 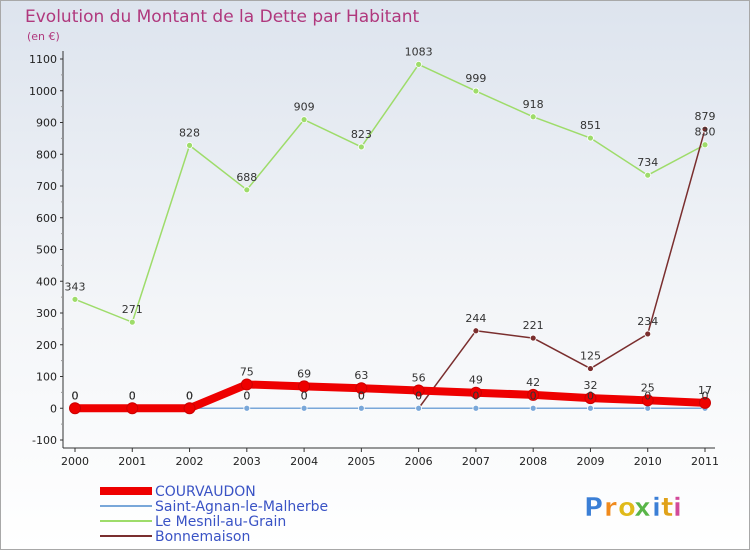 What do you see at coordinates (46, 345) in the screenshot?
I see `y-tick-label: 200` at bounding box center [46, 345].